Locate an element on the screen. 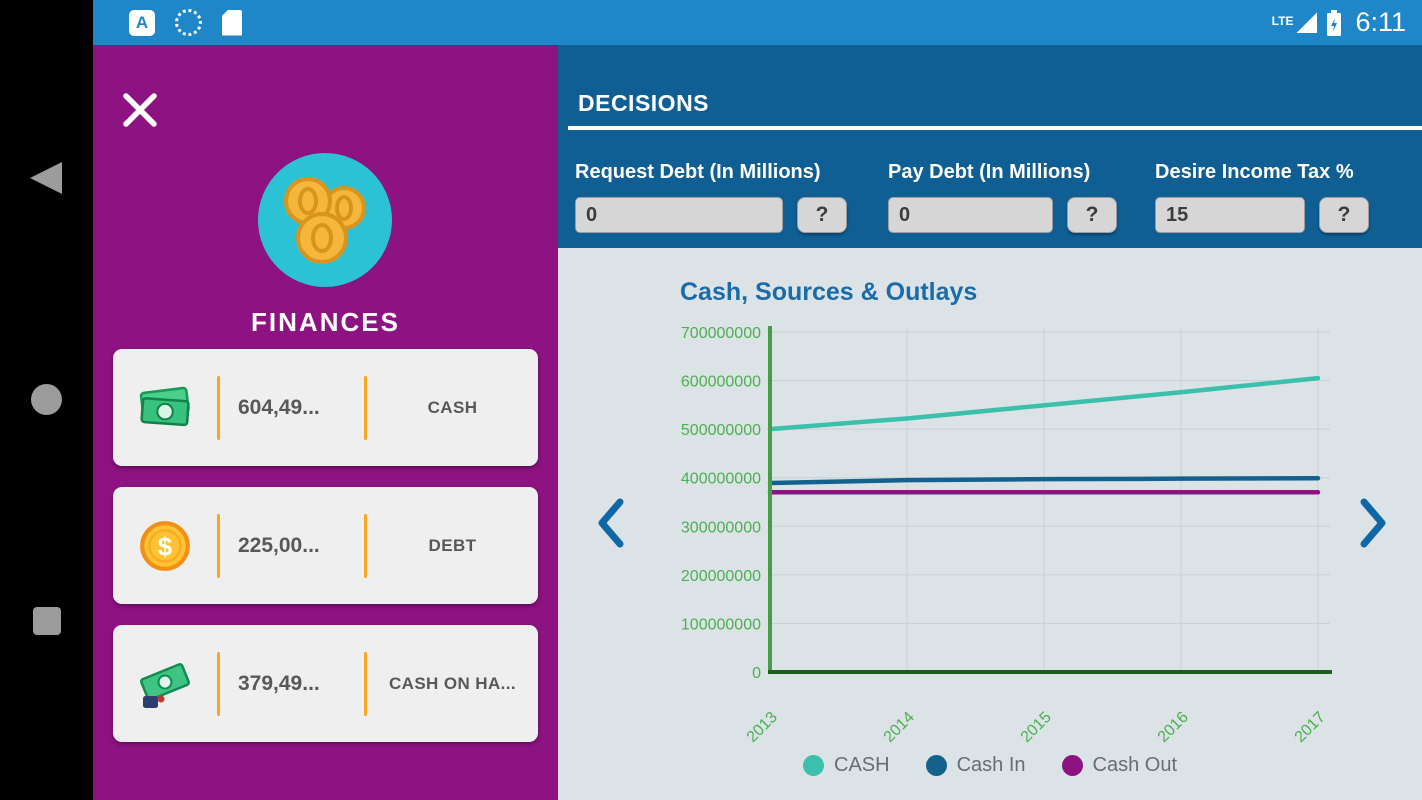  legend-label: Cash In is located at coordinates (991, 765).